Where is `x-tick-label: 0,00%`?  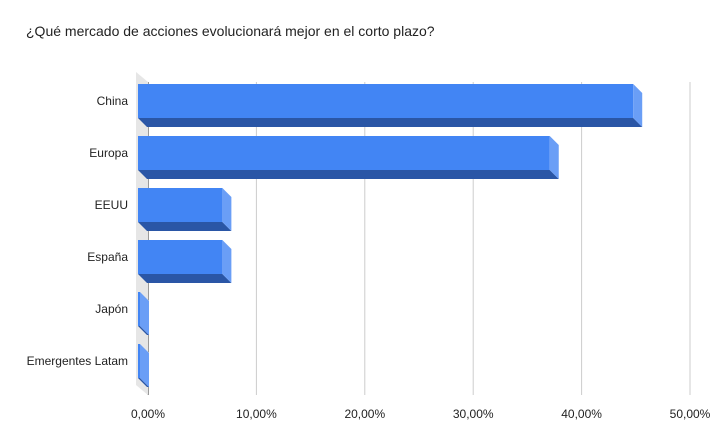
x-tick-label: 0,00% is located at coordinates (148, 414).